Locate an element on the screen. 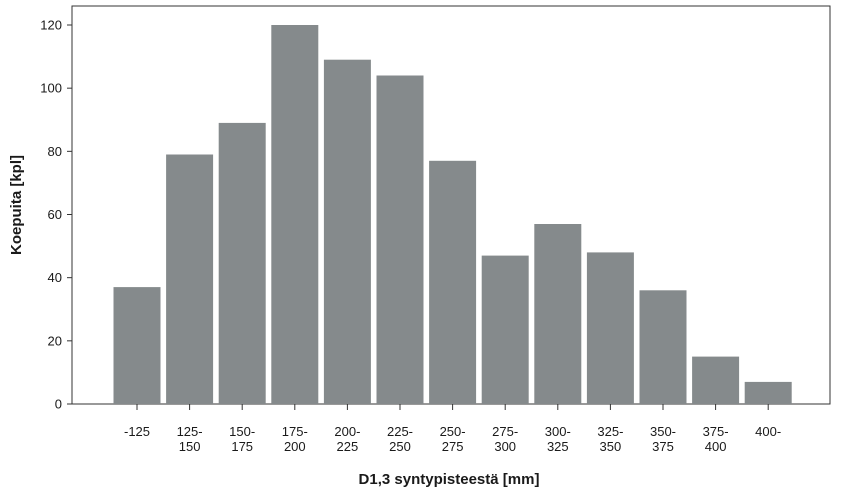  x-tick-label: 400- is located at coordinates (768, 431).